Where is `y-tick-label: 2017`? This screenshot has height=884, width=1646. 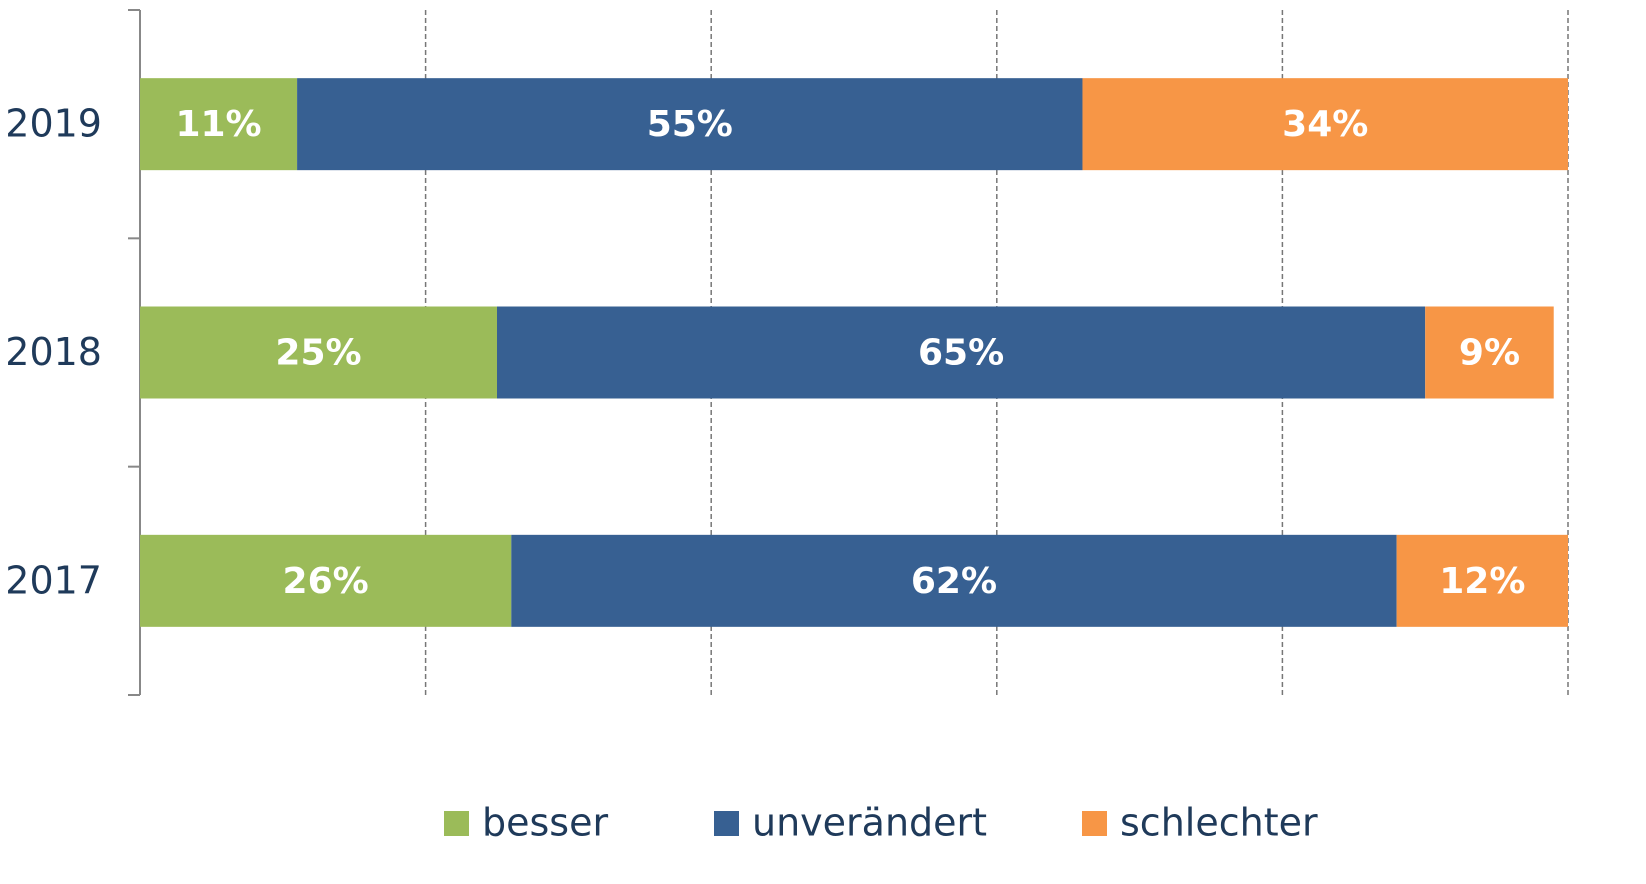
y-tick-label: 2017 is located at coordinates (53, 580).